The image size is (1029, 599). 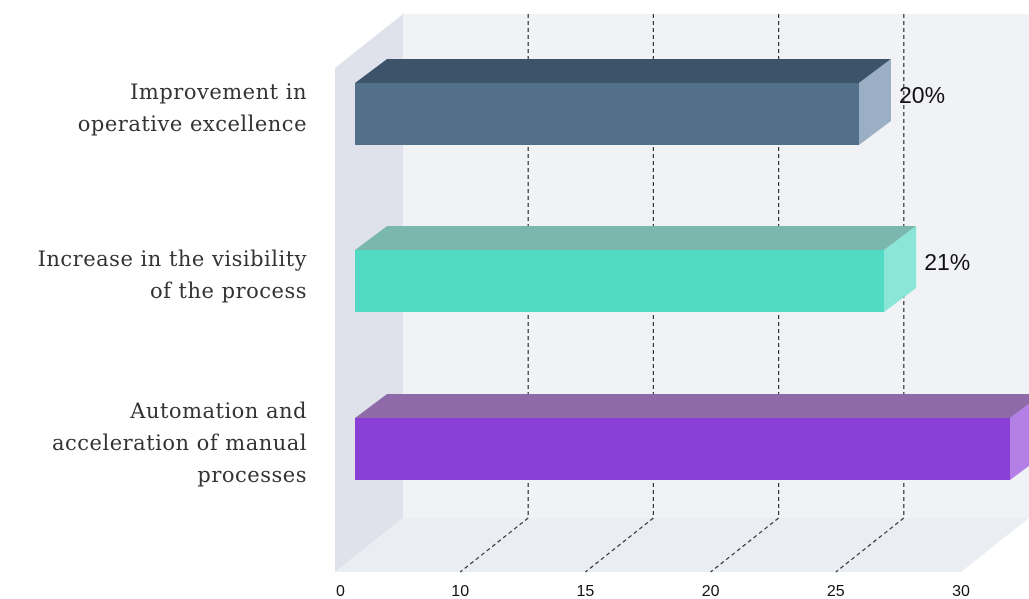 I want to click on x-axis-tick-labels: 0 10 15 20 25 30, so click(x=653, y=591).